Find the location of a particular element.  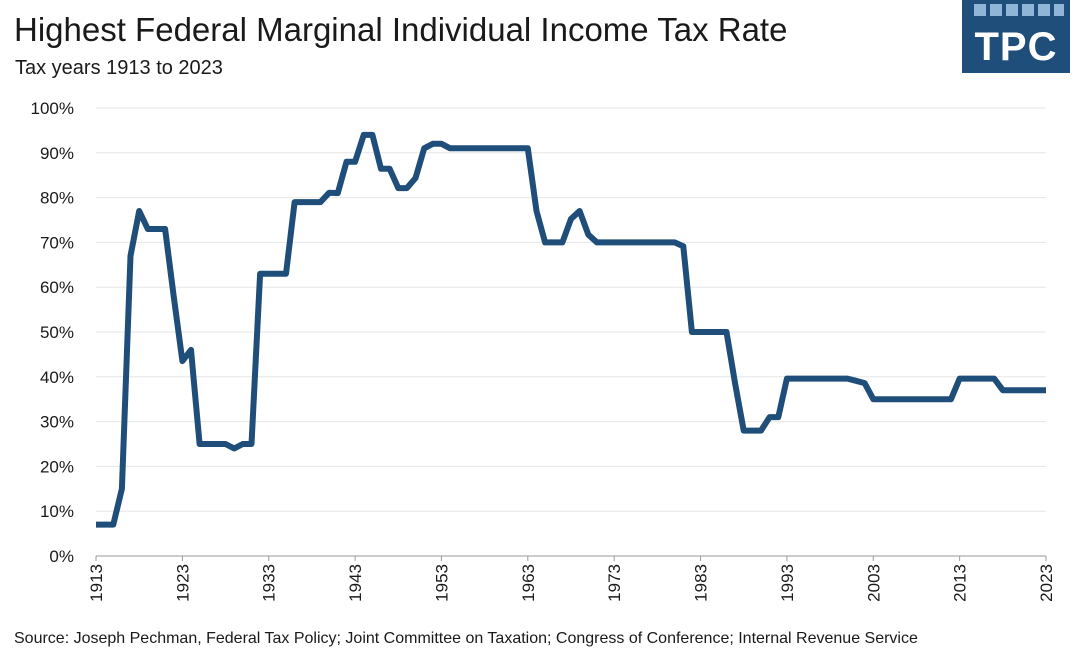

x-tick-label: 1953 is located at coordinates (441, 583).